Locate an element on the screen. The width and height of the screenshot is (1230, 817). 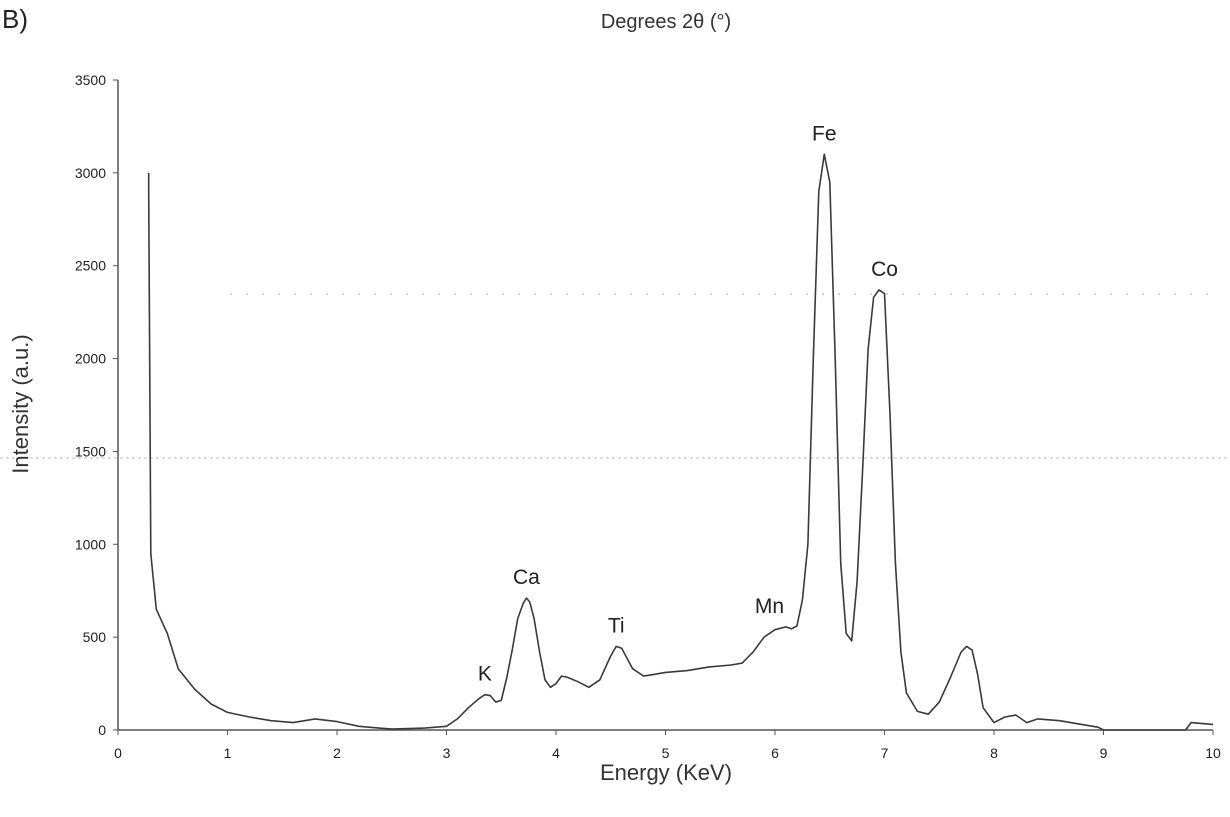
x-ticks: 0 1 2 3 4 5 6 7 8 9 10 is located at coordinates (667, 745).